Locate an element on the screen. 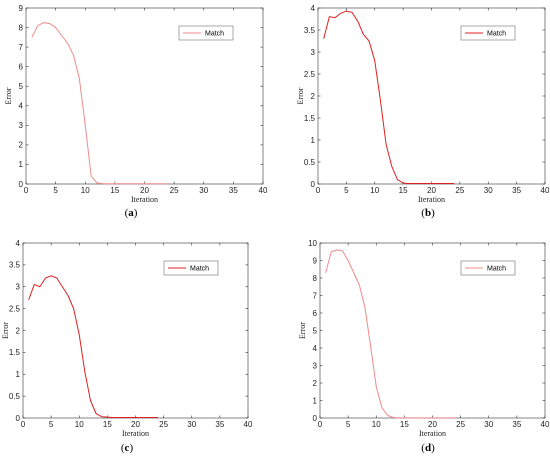 This screenshot has width=550, height=460. y-tick-label: 10 is located at coordinates (312, 243).